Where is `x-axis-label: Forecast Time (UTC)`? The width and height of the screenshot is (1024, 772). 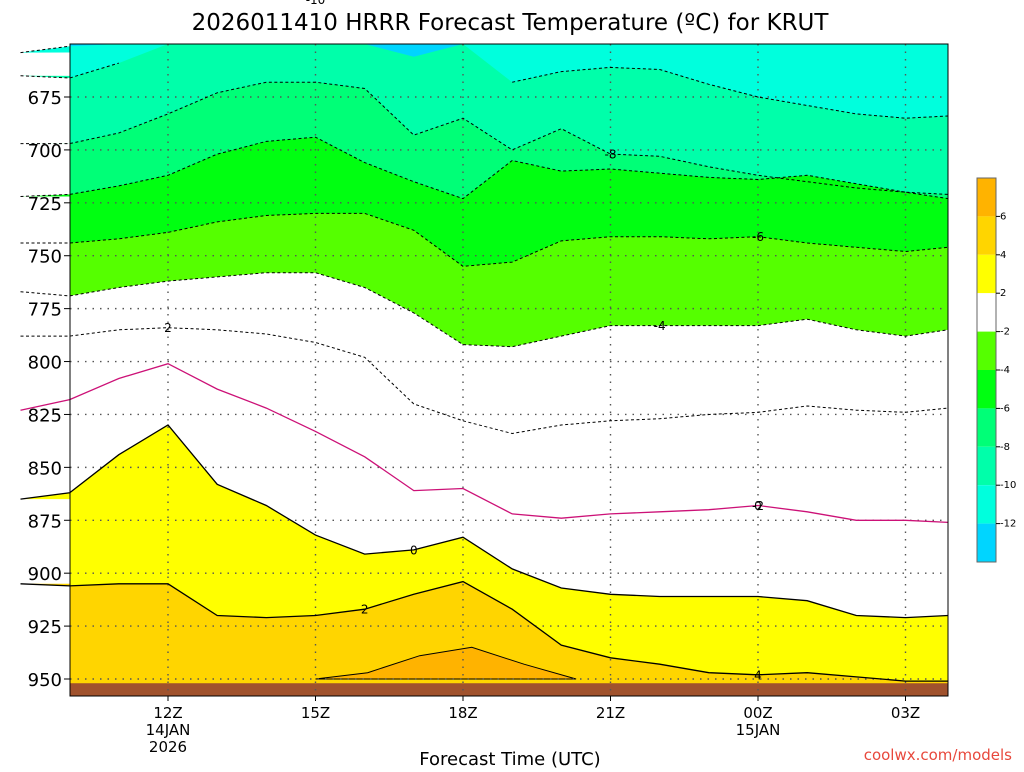
x-axis-label: Forecast Time (UTC) is located at coordinates (509, 758).